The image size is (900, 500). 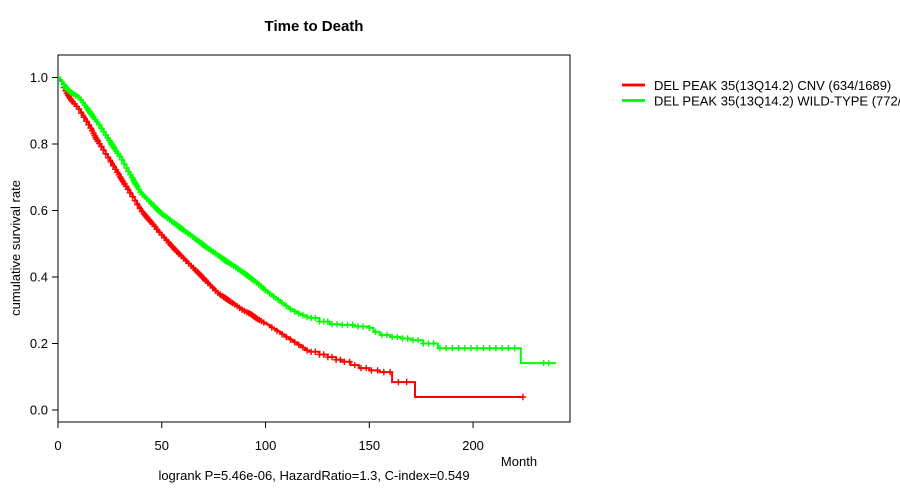 I want to click on legend-label-wildtype: DEL PEAK 35(13Q14.2) WILD-TYPE (772/26, so click(x=777, y=101).